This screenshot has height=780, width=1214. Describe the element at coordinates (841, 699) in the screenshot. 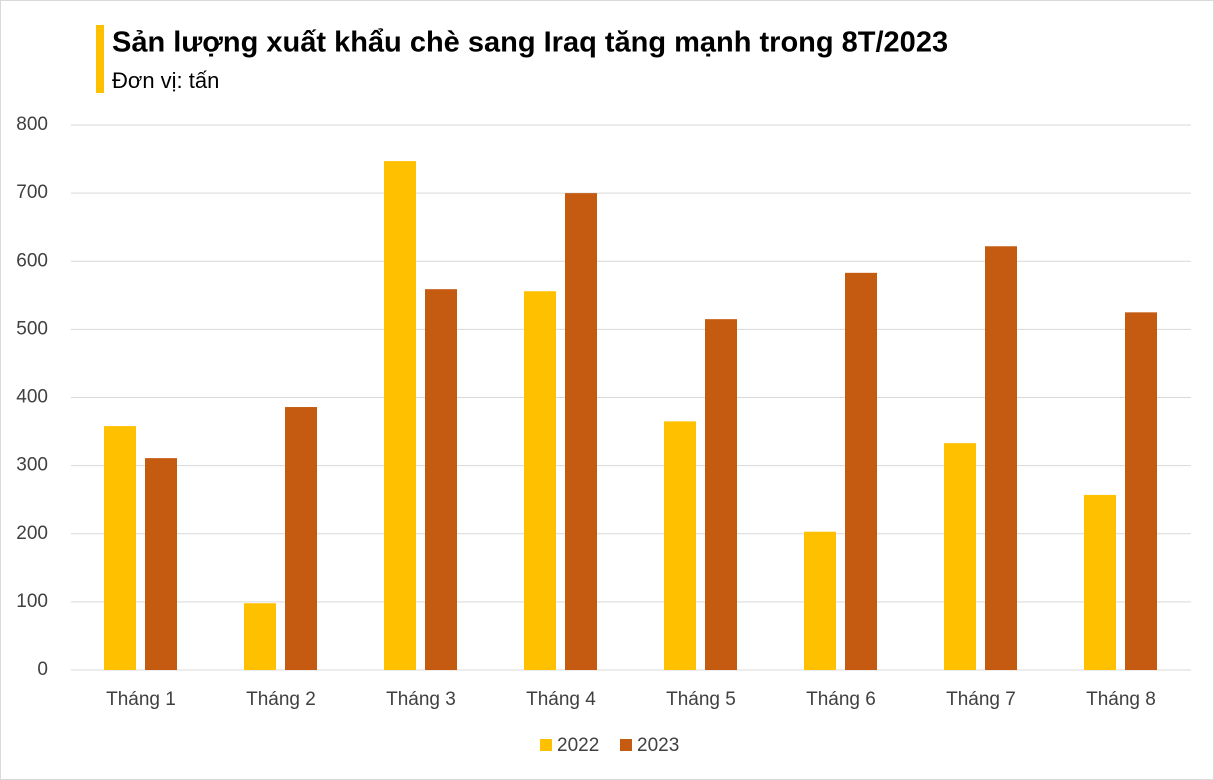

I see `x-tick-label: Tháng 6` at that location.